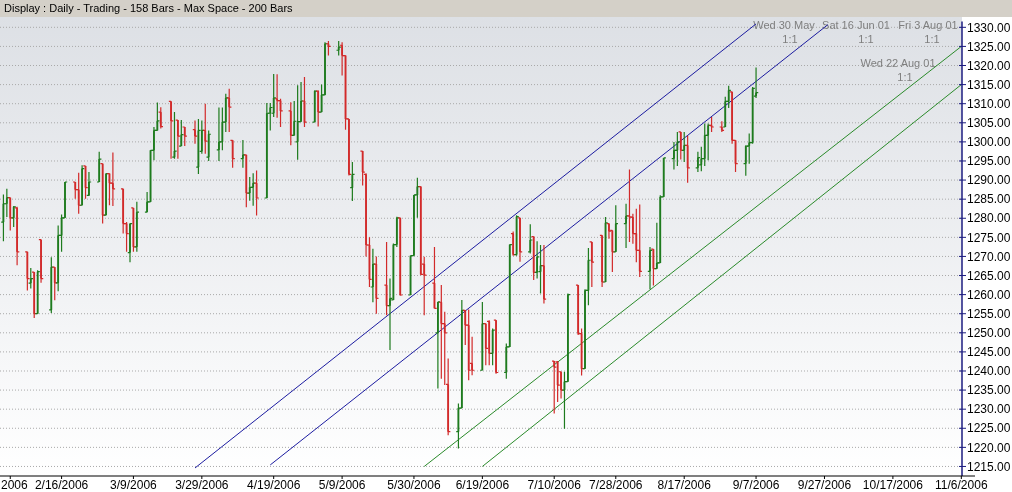  I want to click on x-tick-label: 6/19/2006, so click(482, 485).